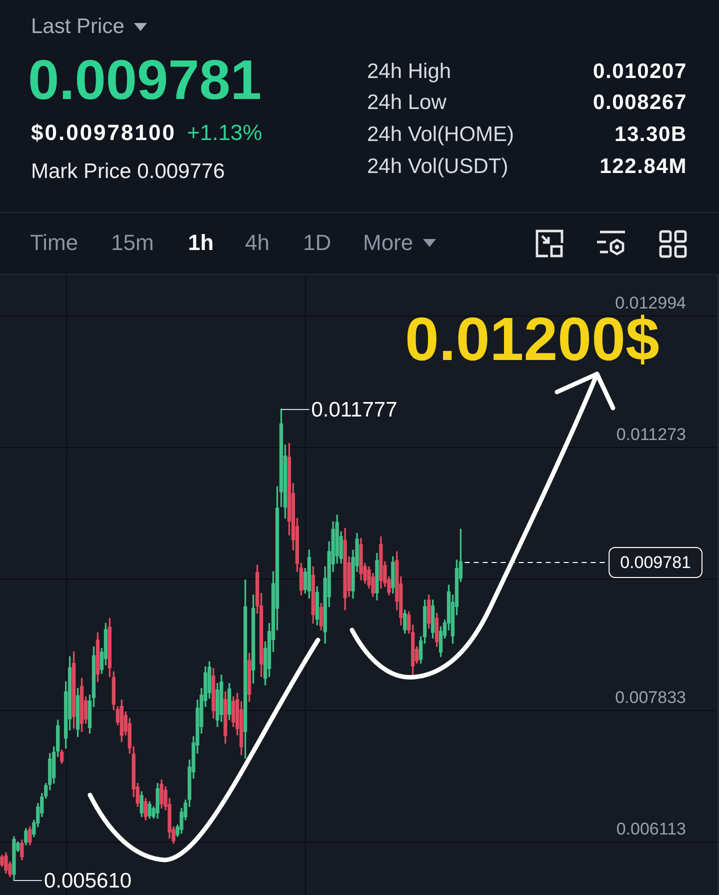  I want to click on text: 0.009781, so click(145, 80).